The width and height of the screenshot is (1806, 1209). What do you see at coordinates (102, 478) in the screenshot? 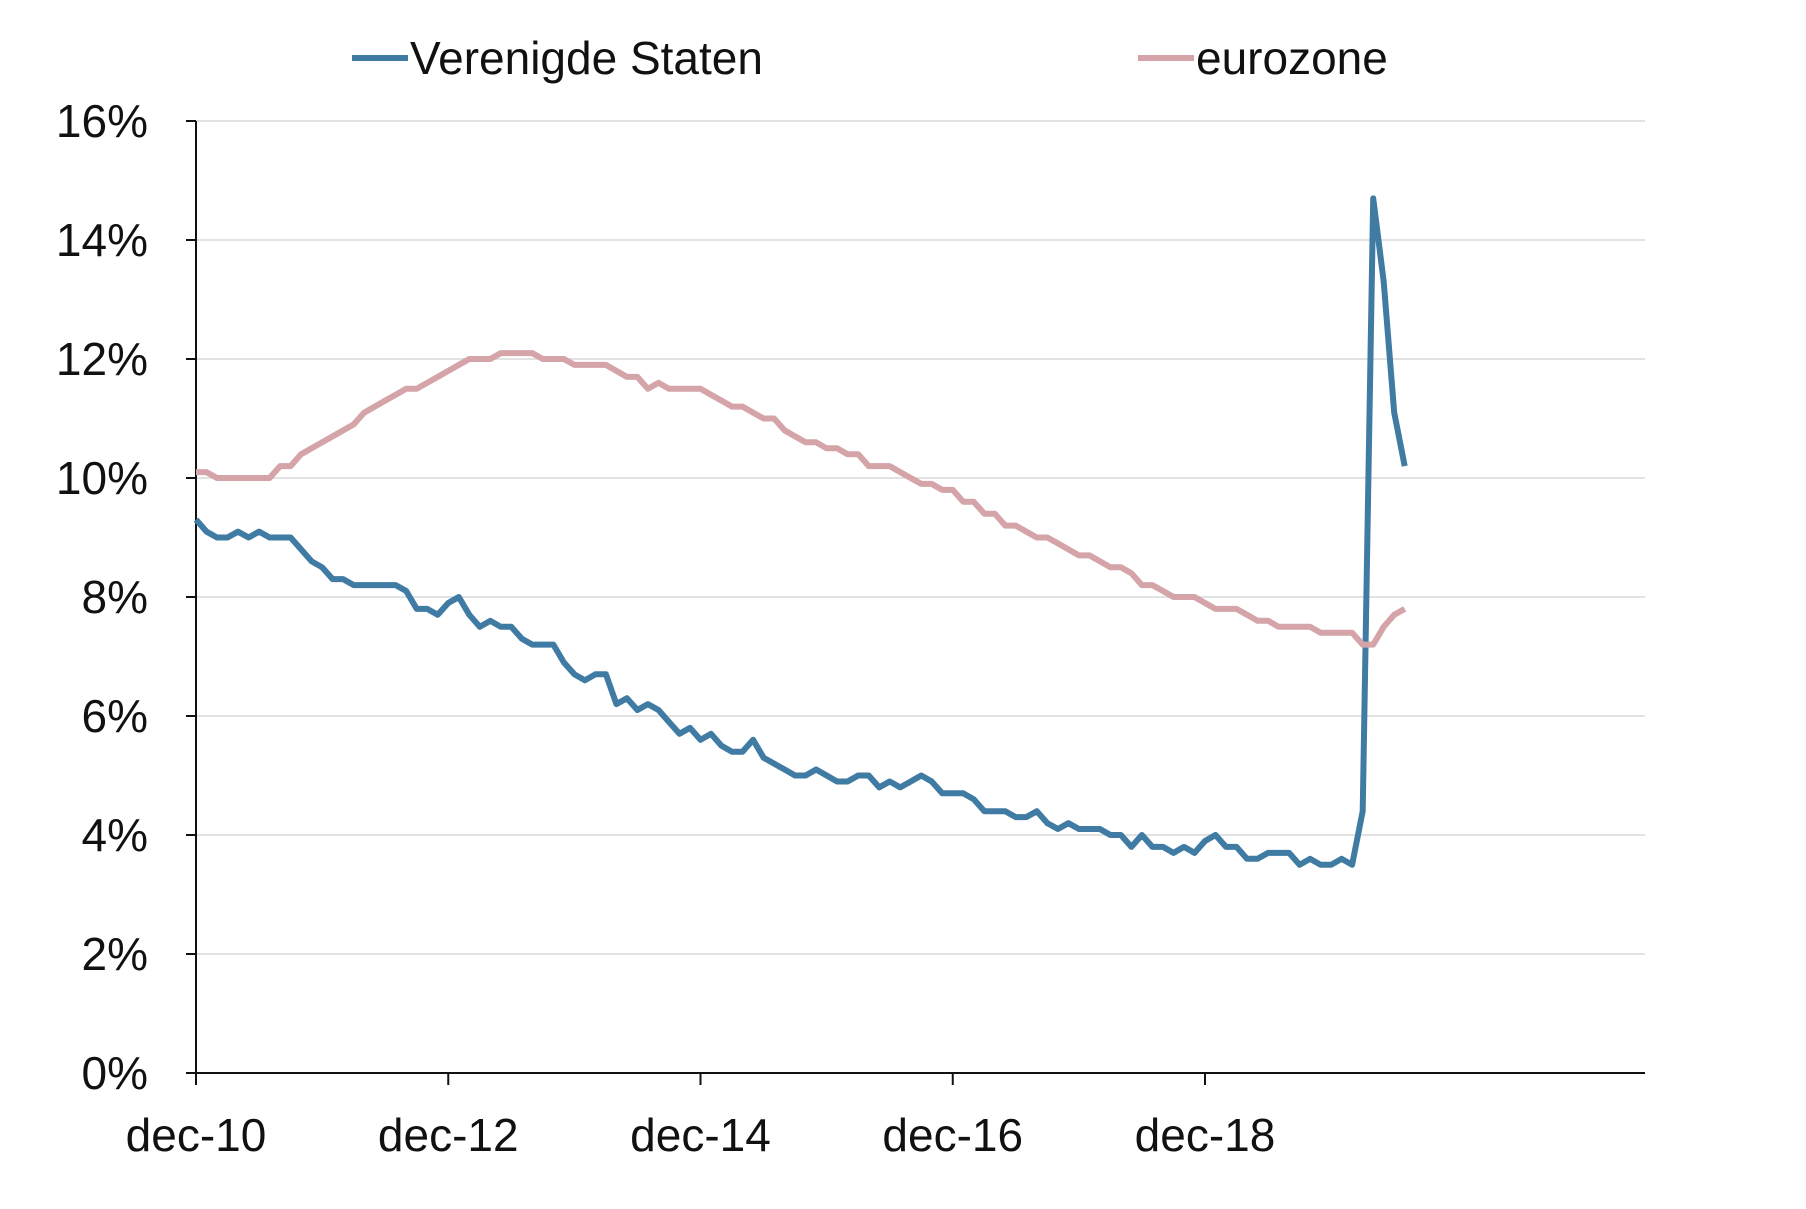
I see `y-tick-label: 10%` at bounding box center [102, 478].